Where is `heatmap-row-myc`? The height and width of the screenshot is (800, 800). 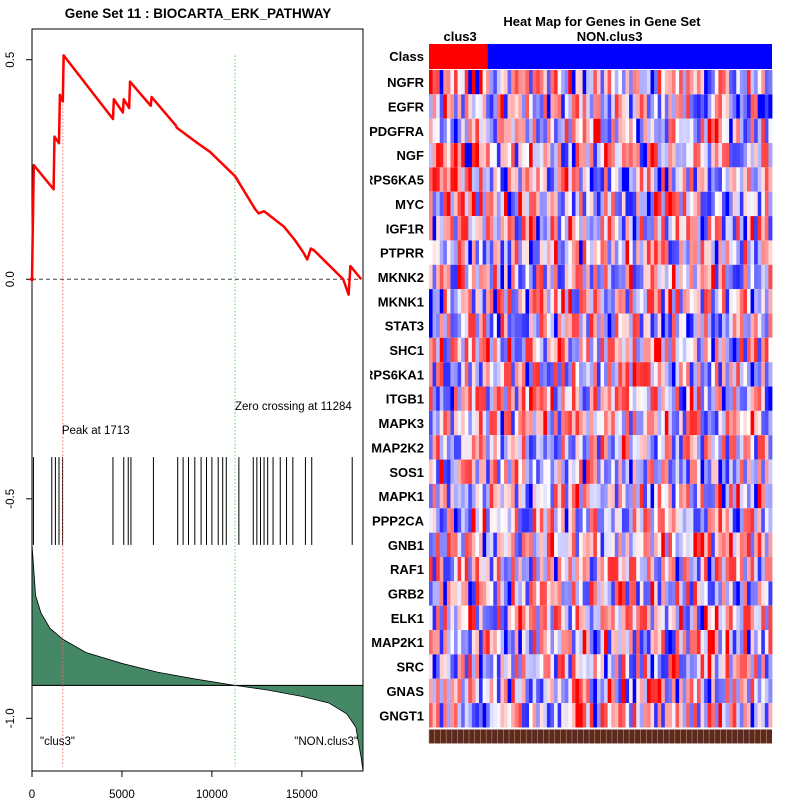 heatmap-row-myc is located at coordinates (601, 204).